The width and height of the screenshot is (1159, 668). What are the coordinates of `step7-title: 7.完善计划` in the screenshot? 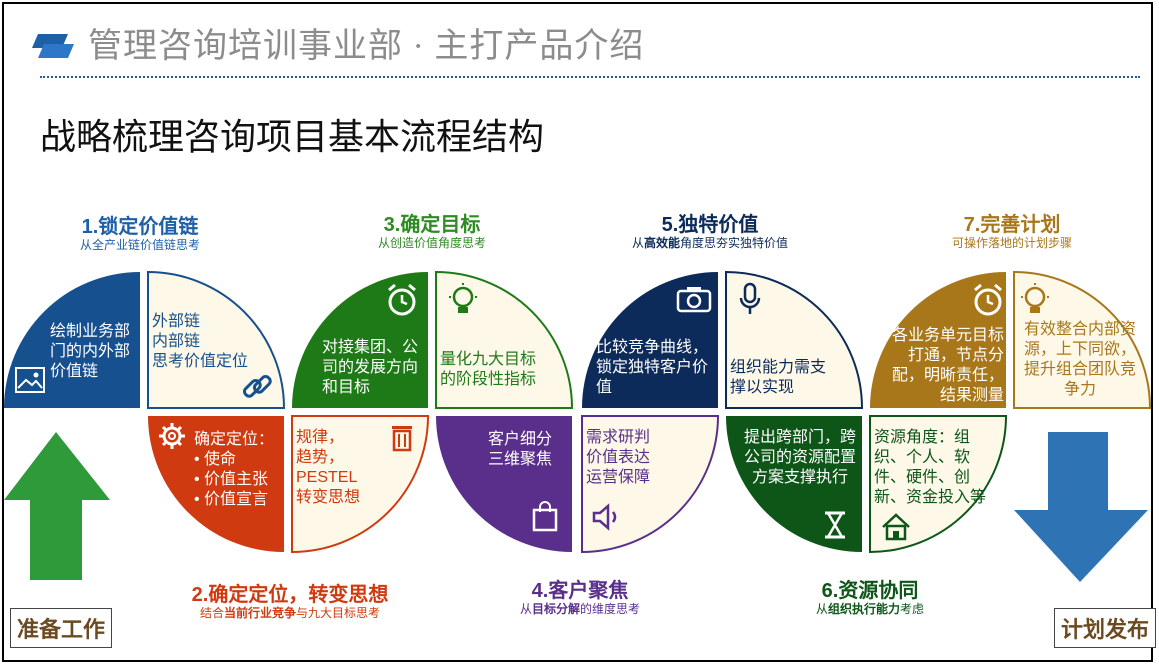 It's located at (1012, 225).